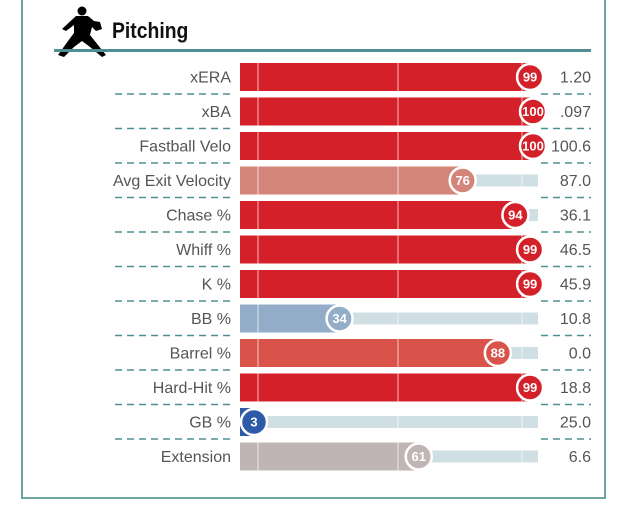 Image resolution: width=640 pixels, height=509 pixels. Describe the element at coordinates (322, 50) in the screenshot. I see `header-divider` at that location.